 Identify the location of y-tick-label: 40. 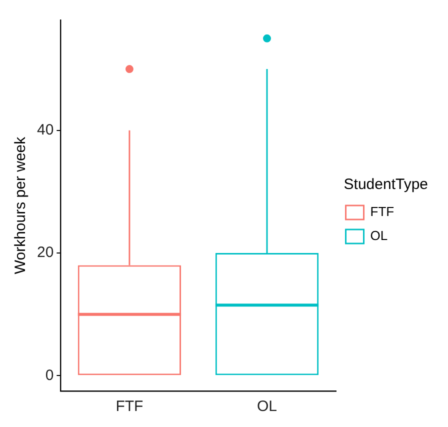
(45, 130).